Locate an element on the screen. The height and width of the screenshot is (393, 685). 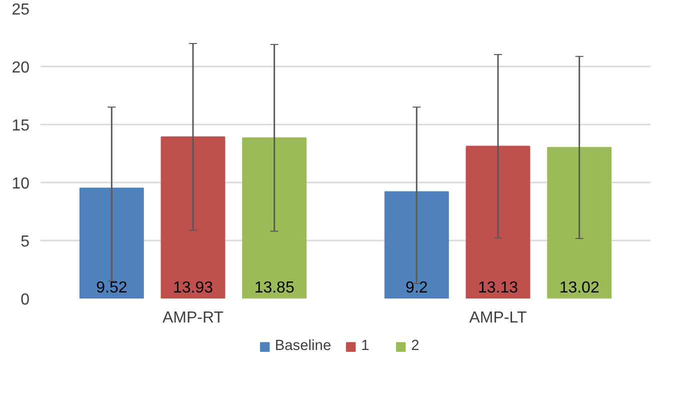
x-tick-label: AMP-RT is located at coordinates (193, 318).